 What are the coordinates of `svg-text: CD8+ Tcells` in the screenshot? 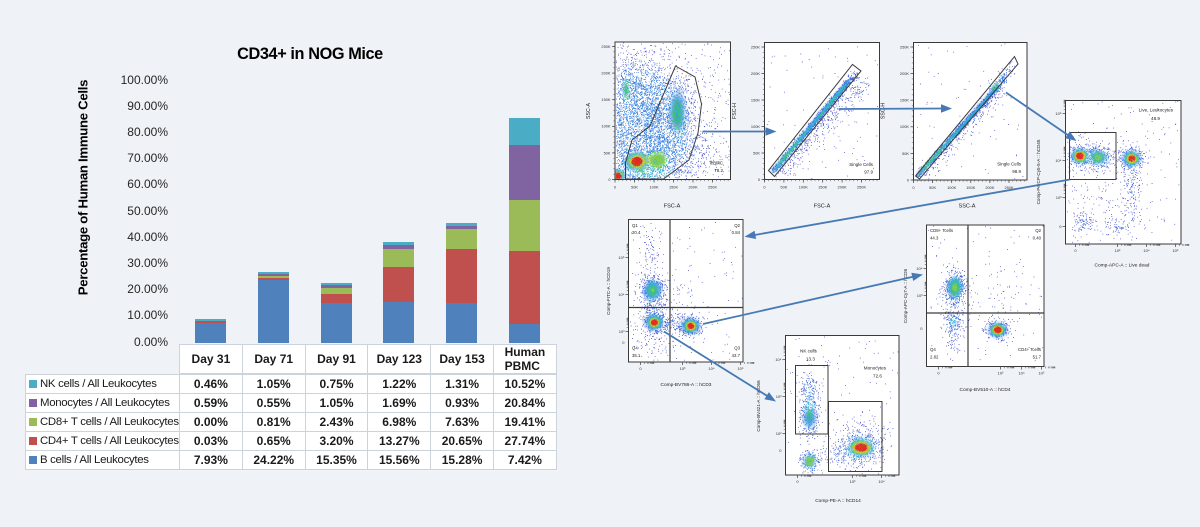 It's located at (941, 230).